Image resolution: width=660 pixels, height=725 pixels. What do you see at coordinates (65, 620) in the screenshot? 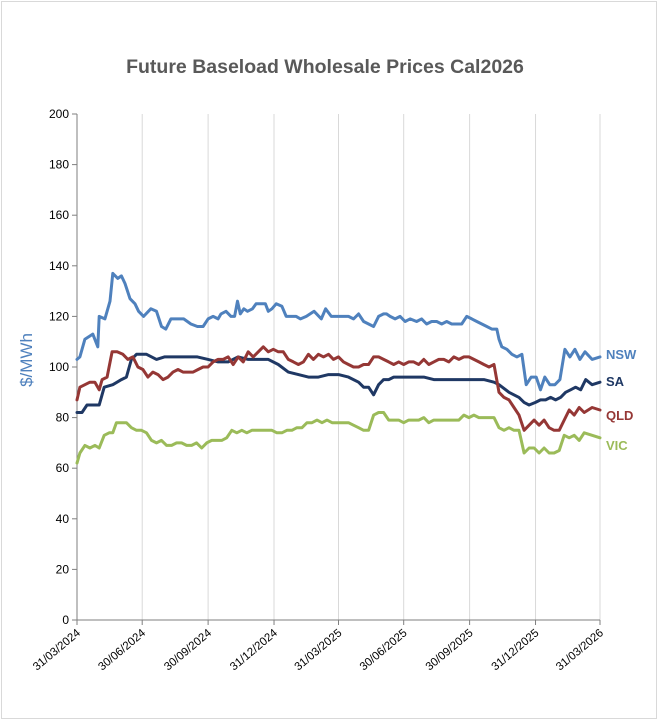
I see `y-tick-label: 0` at bounding box center [65, 620].